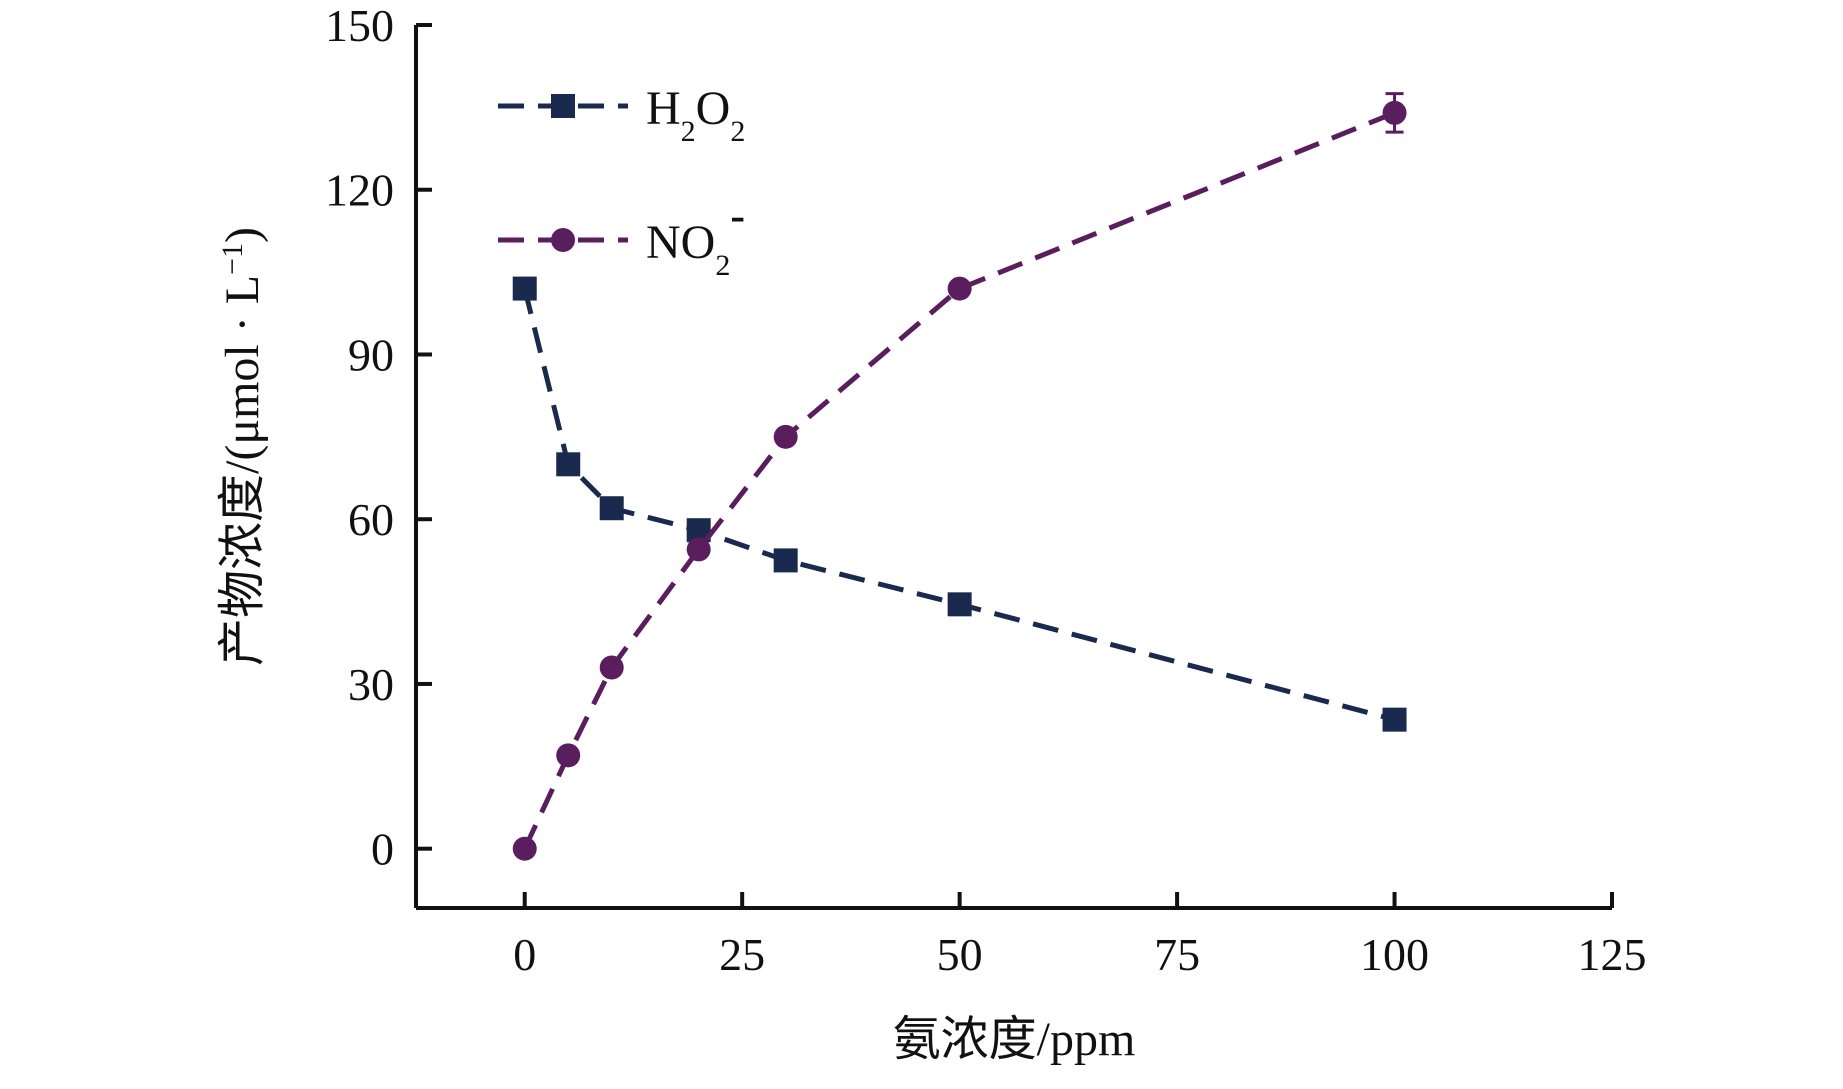 This screenshot has height=1089, width=1843. Describe the element at coordinates (563, 106) in the screenshot. I see `legend-marker-square` at that location.